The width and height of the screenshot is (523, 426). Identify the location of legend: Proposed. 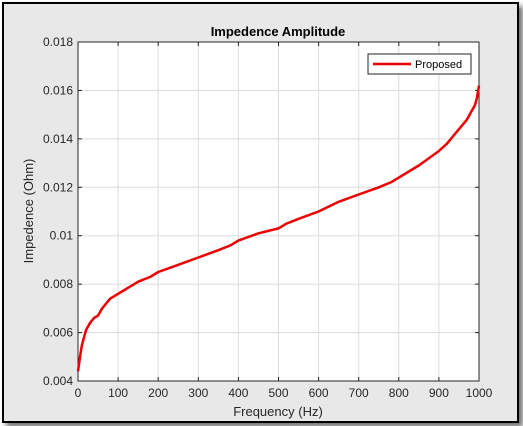
(419, 64).